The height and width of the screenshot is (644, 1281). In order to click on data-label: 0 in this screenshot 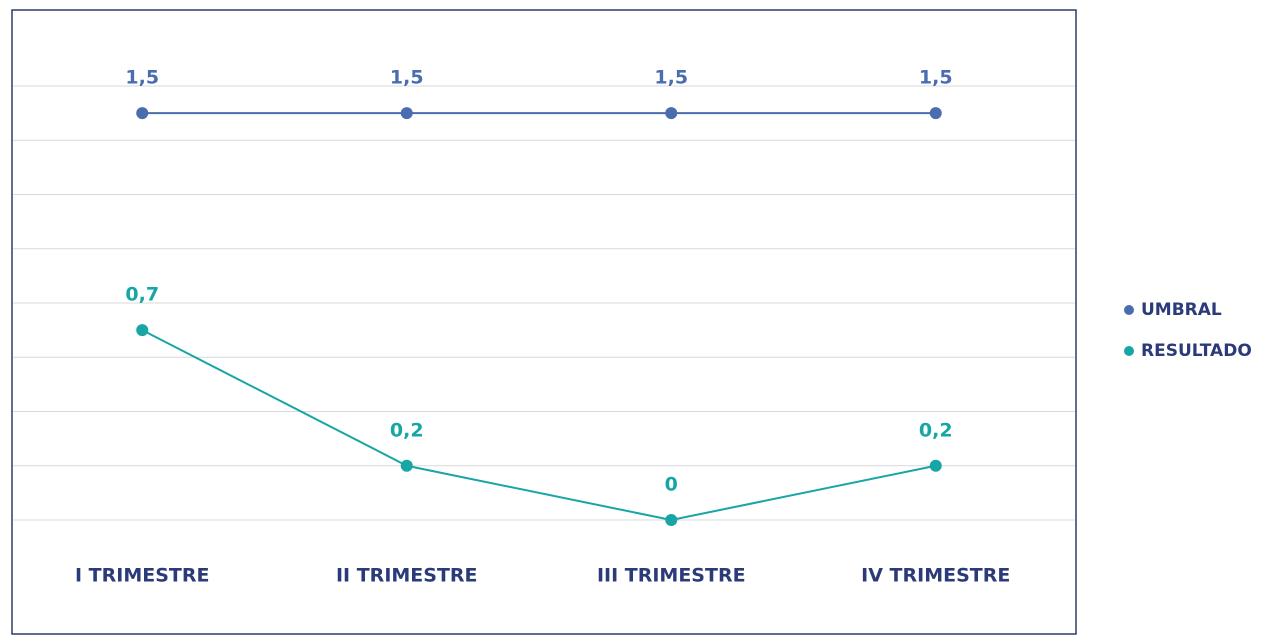, I will do `click(671, 485)`.